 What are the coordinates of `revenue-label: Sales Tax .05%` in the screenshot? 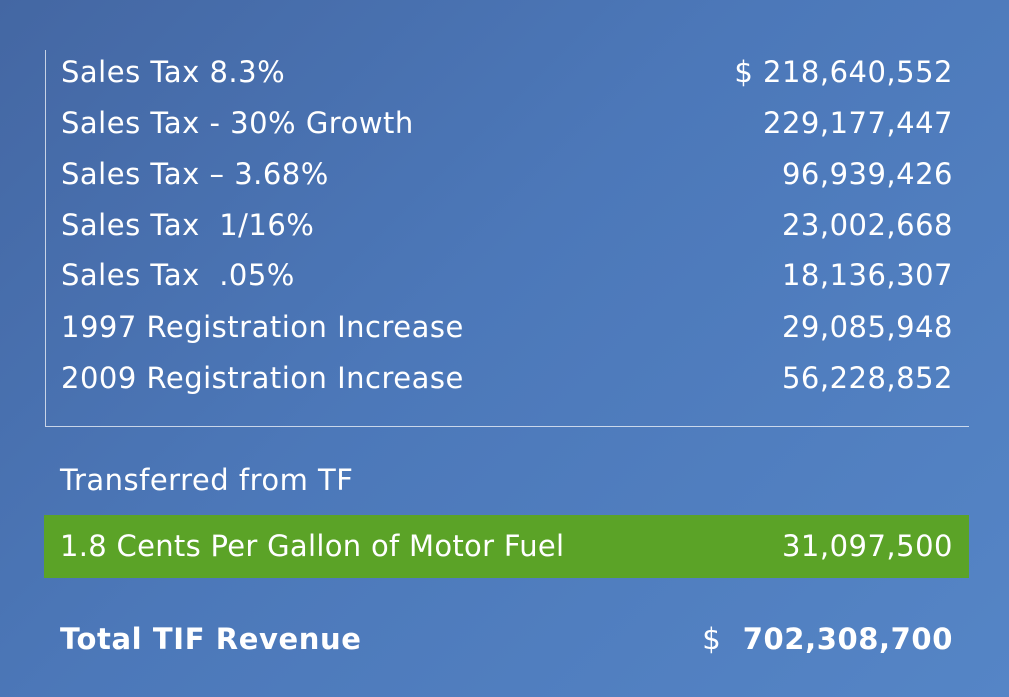 It's located at (178, 275).